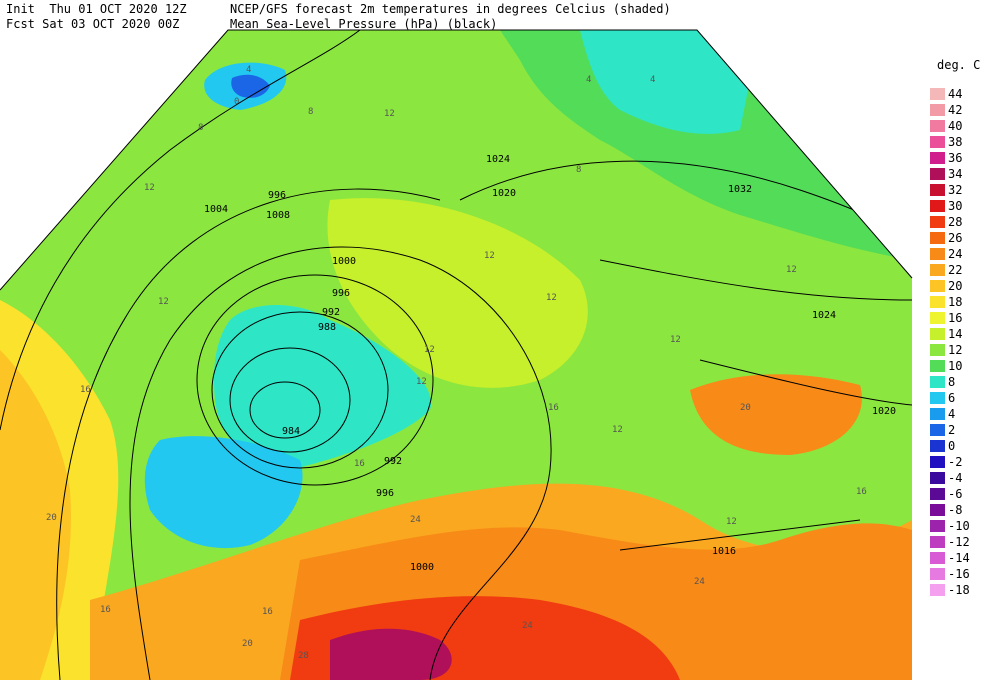 The height and width of the screenshot is (684, 1000). I want to click on legend-entry: 2, so click(965, 430).